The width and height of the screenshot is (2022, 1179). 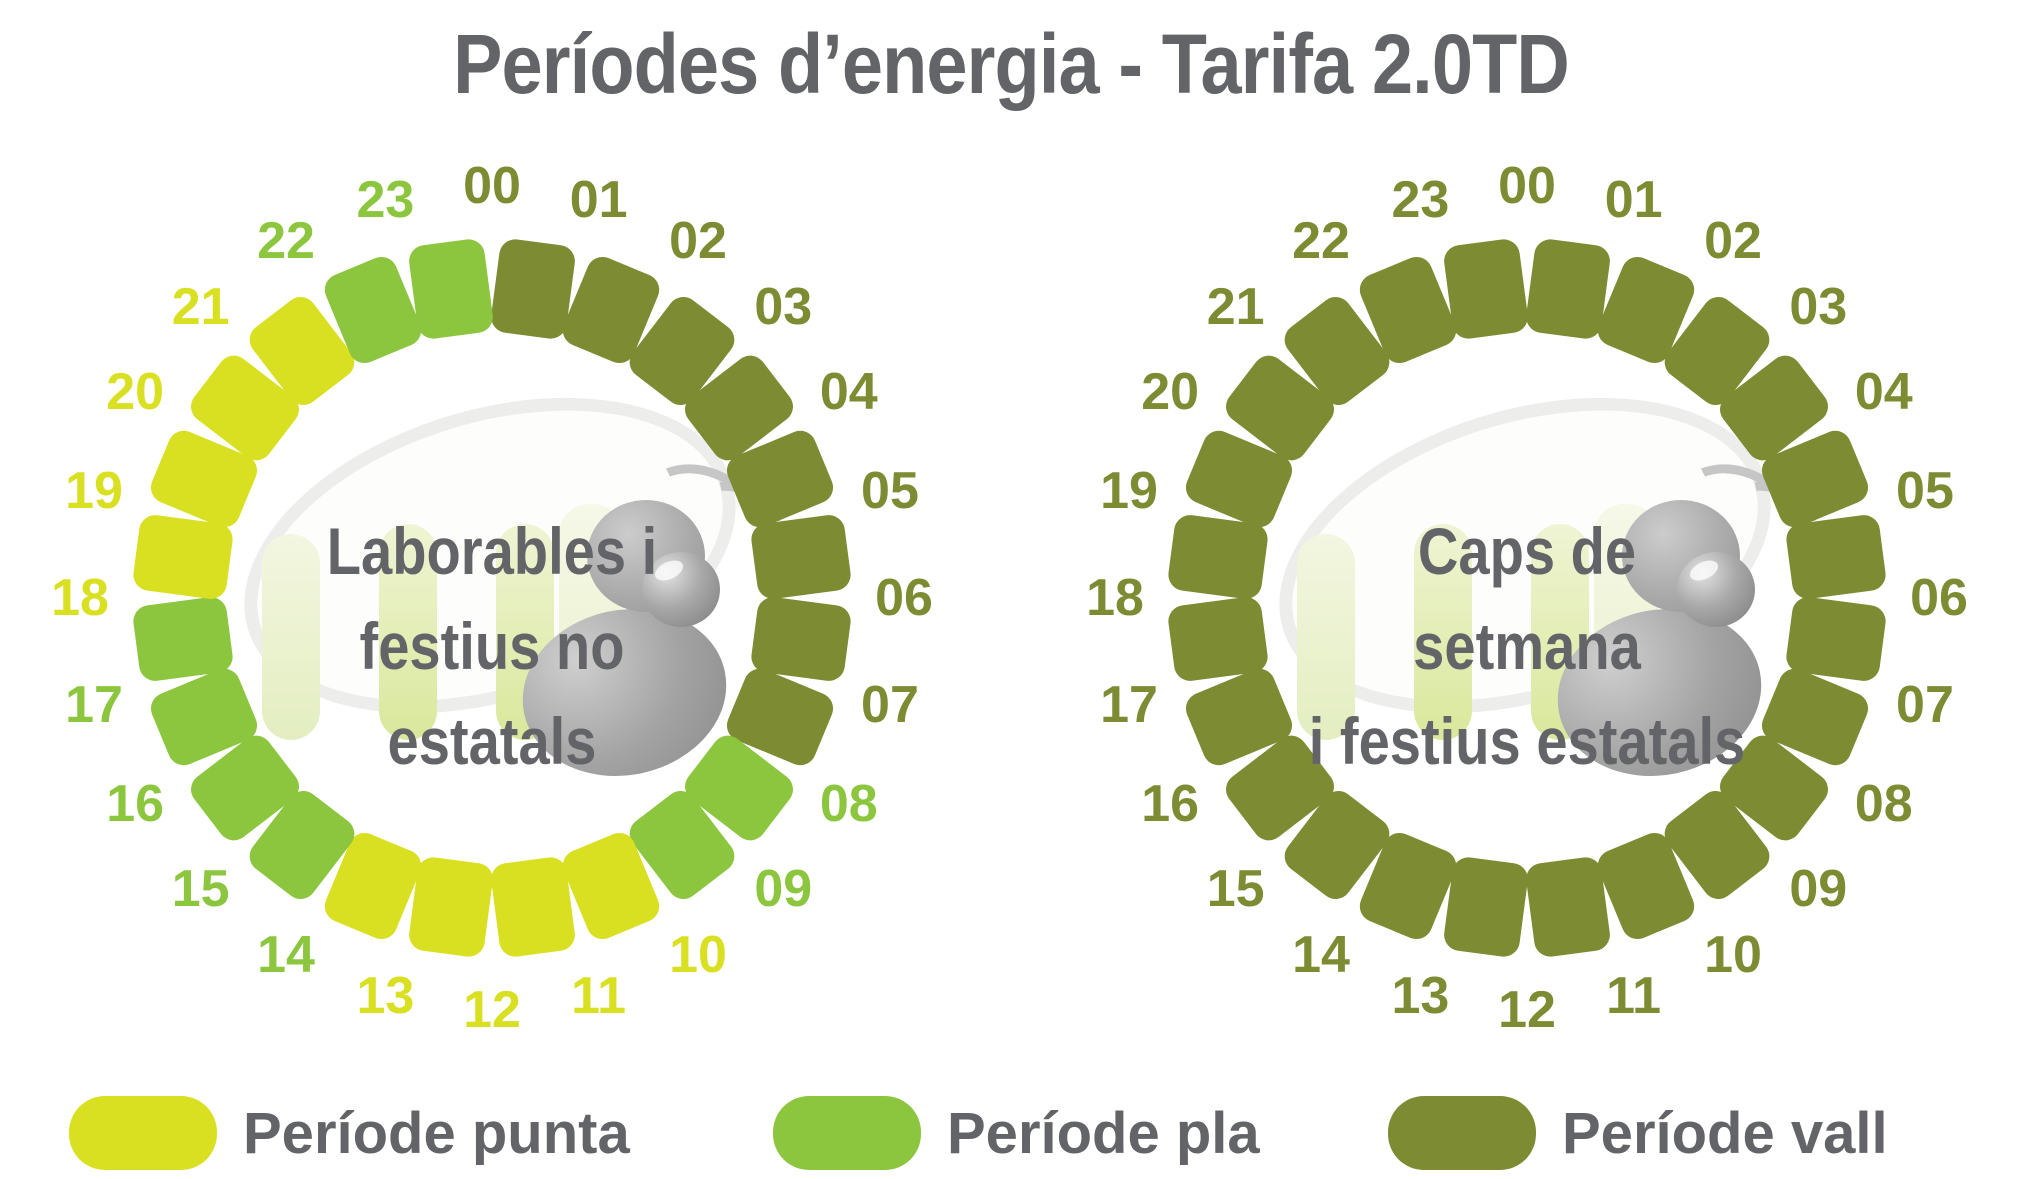 I want to click on legend-label: Període vall, so click(x=1725, y=1133).